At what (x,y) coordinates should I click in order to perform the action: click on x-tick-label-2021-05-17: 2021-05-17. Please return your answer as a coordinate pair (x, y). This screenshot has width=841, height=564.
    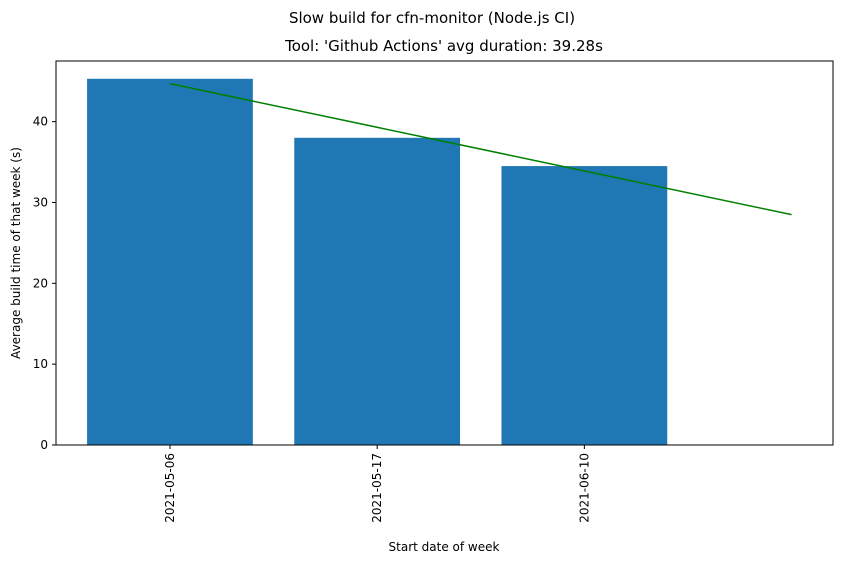
    Looking at the image, I should click on (377, 488).